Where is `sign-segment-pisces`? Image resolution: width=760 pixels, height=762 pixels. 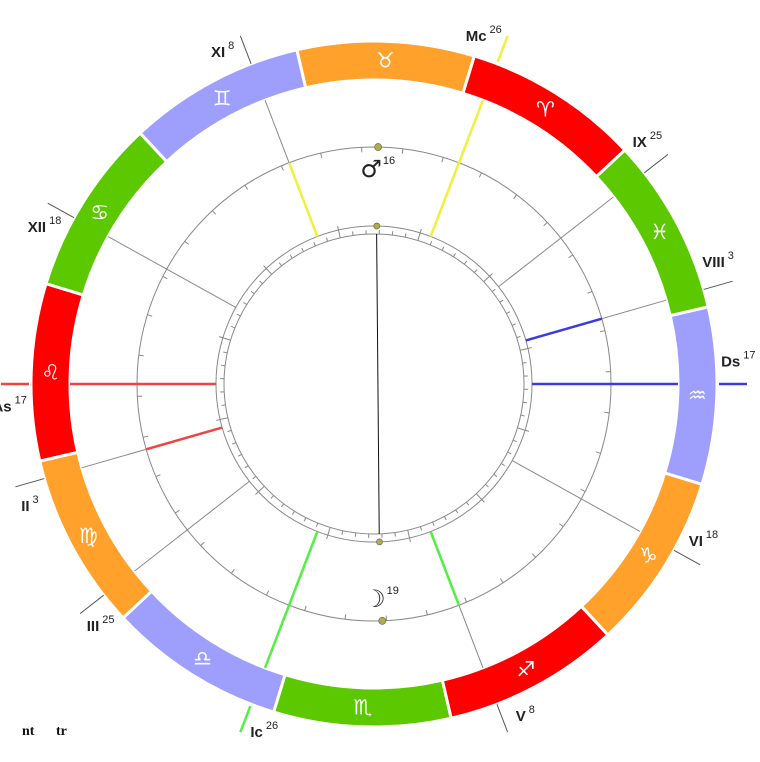
sign-segment-pisces is located at coordinates (652, 232).